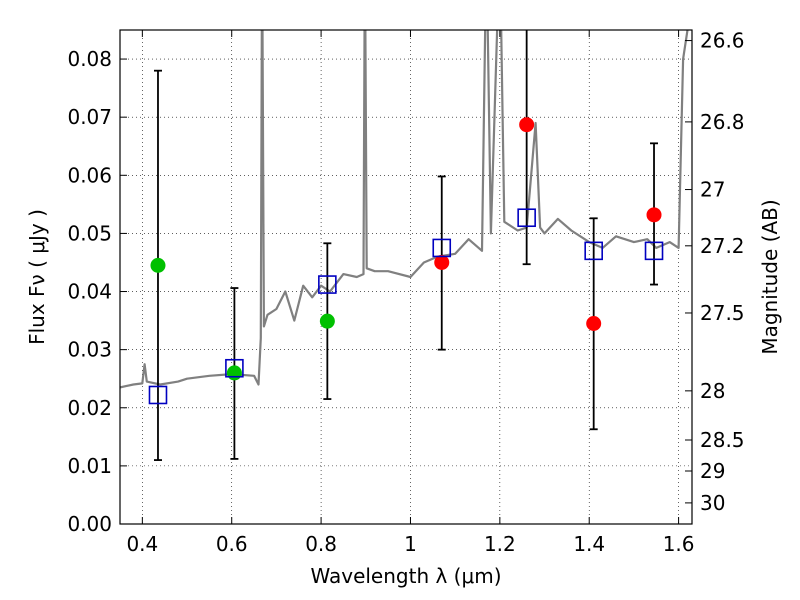 This screenshot has width=800, height=600. What do you see at coordinates (589, 544) in the screenshot?
I see `x-tick-label: 1.4` at bounding box center [589, 544].